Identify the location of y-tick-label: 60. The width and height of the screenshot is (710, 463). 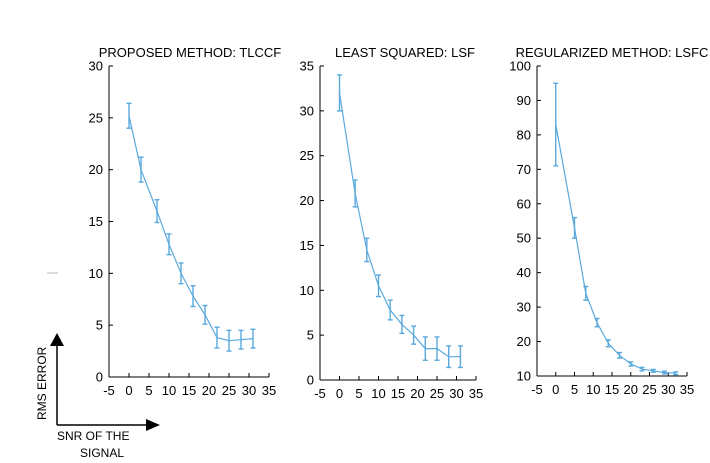
(524, 203).